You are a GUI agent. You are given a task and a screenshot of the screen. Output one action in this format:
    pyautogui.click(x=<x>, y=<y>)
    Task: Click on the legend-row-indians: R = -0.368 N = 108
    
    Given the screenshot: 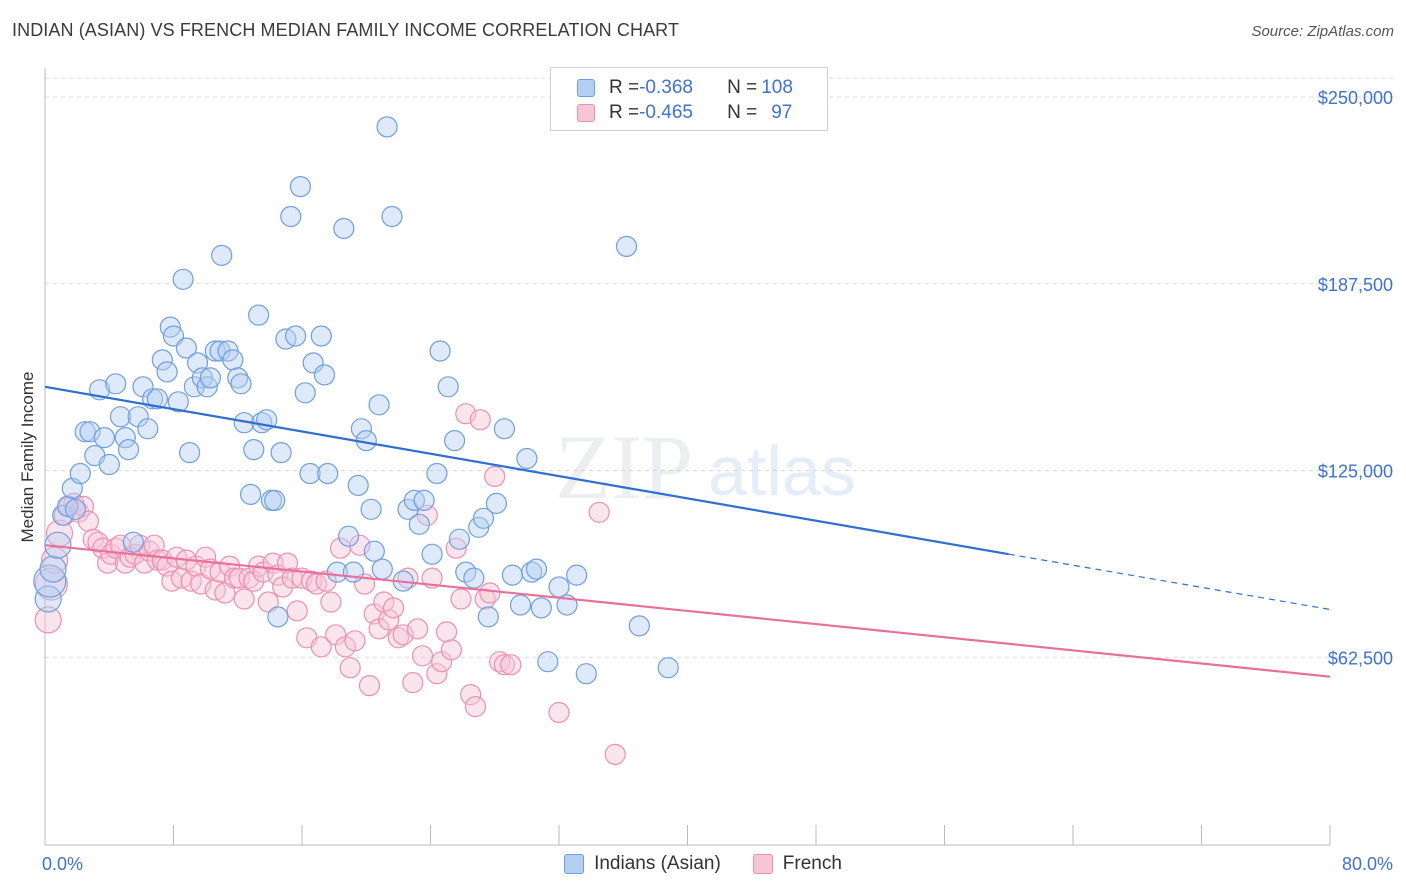 What is the action you would take?
    pyautogui.click(x=685, y=88)
    